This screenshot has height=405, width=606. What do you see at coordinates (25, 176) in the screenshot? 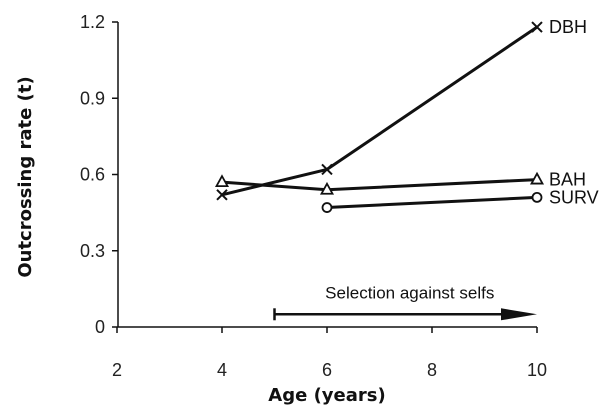
I see `y-axis-title: Outcrossing rate (t)` at bounding box center [25, 176].